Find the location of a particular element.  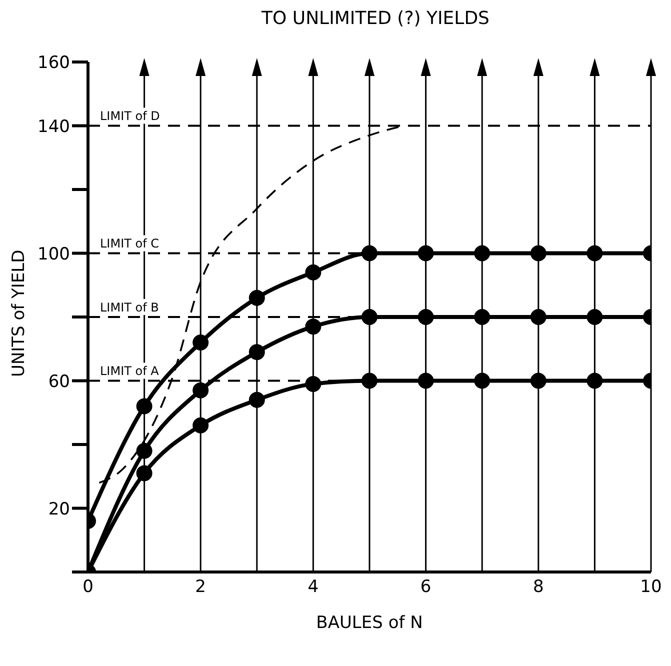

y-tick-label: 140 is located at coordinates (54, 126).